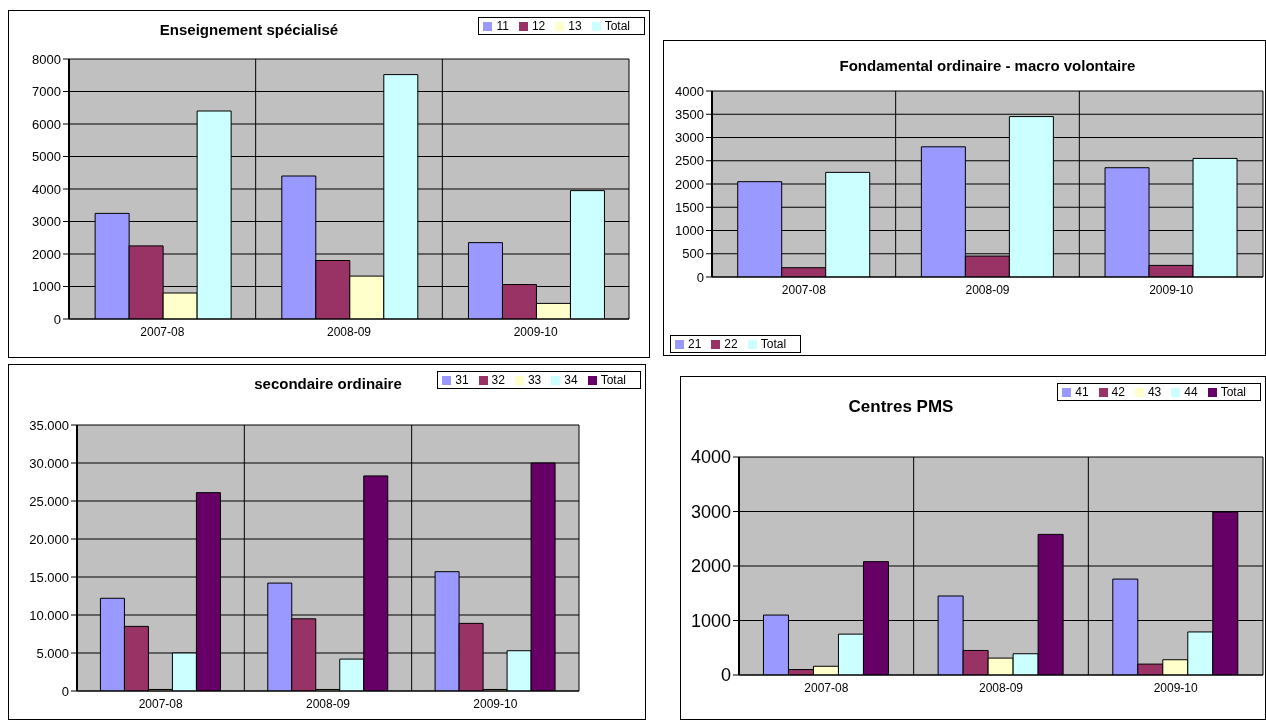 The image size is (1266, 720). What do you see at coordinates (689, 114) in the screenshot?
I see `y-tick-label: 3500` at bounding box center [689, 114].